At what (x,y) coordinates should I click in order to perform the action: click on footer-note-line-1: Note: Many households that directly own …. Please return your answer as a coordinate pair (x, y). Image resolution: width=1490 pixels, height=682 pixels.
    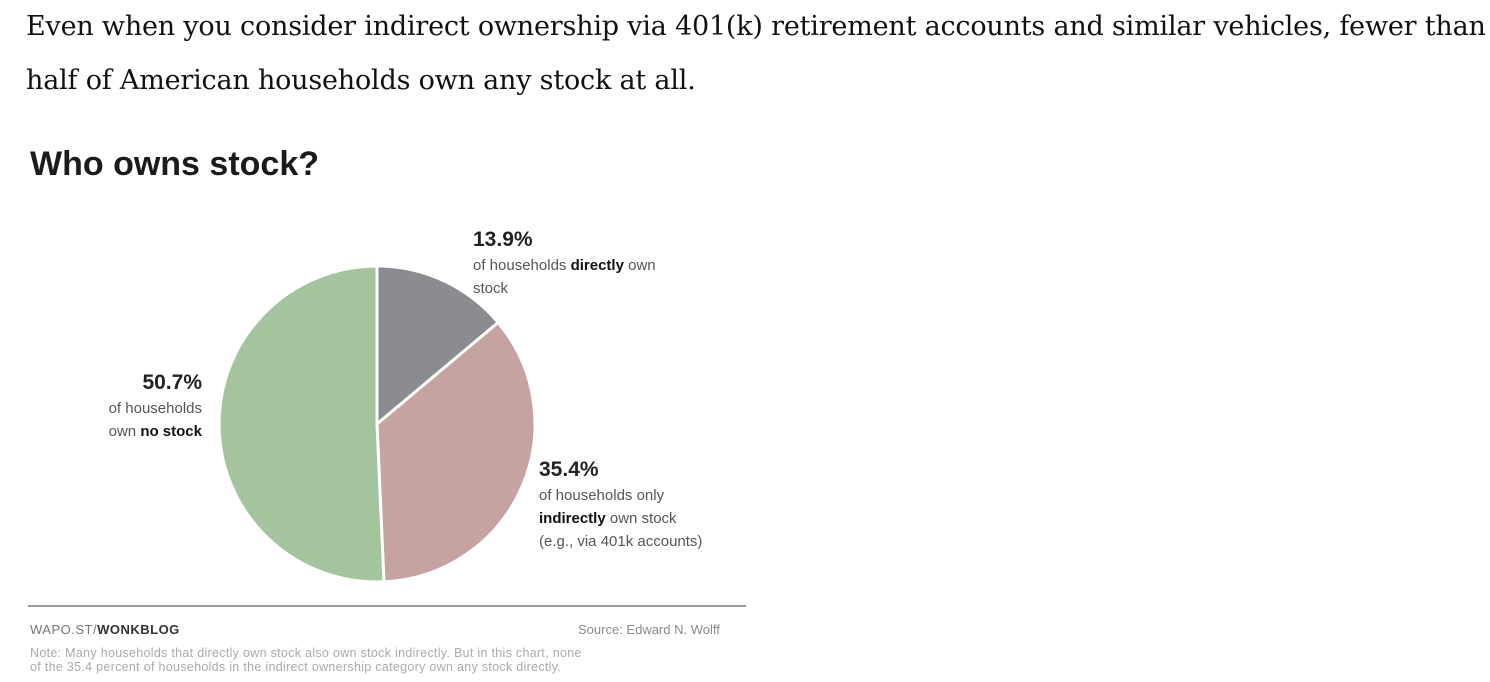
    Looking at the image, I should click on (306, 653).